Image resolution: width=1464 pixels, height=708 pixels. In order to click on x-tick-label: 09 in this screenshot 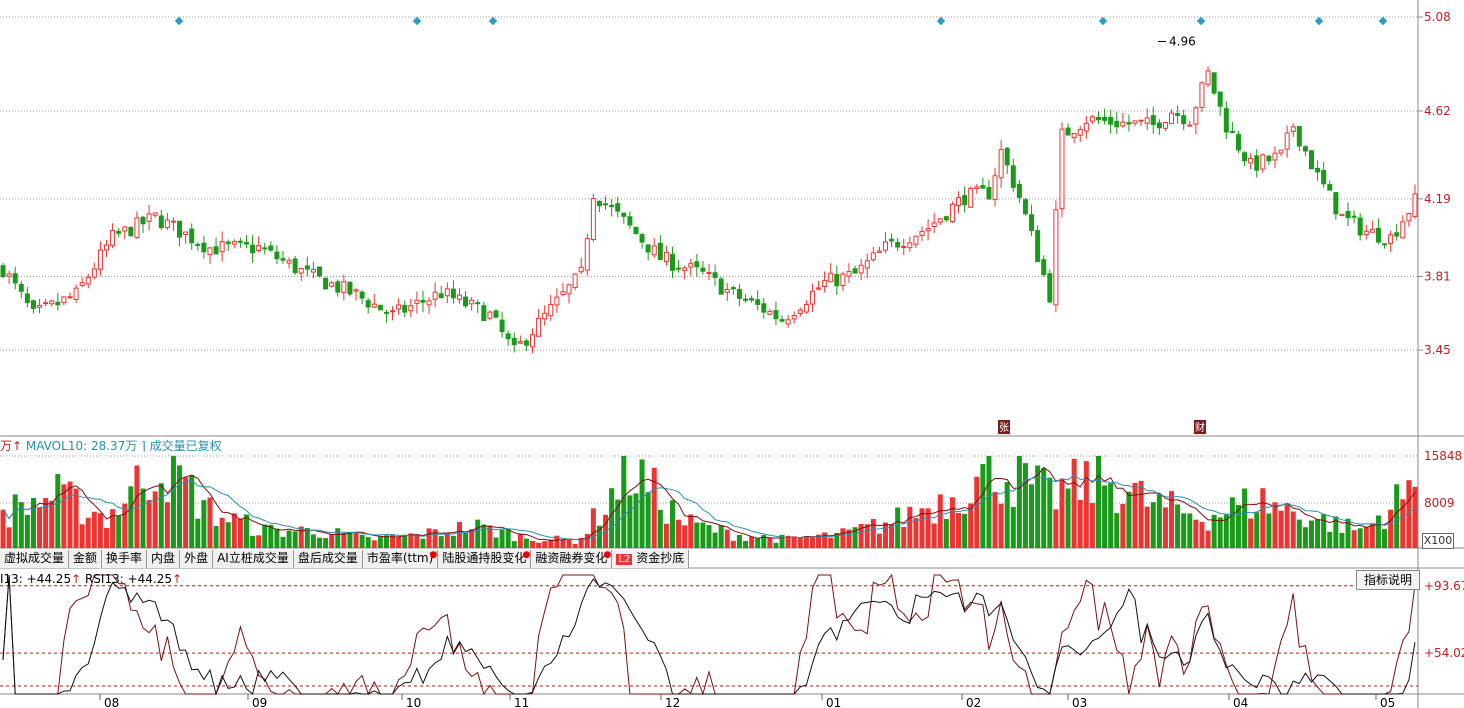, I will do `click(259, 702)`.